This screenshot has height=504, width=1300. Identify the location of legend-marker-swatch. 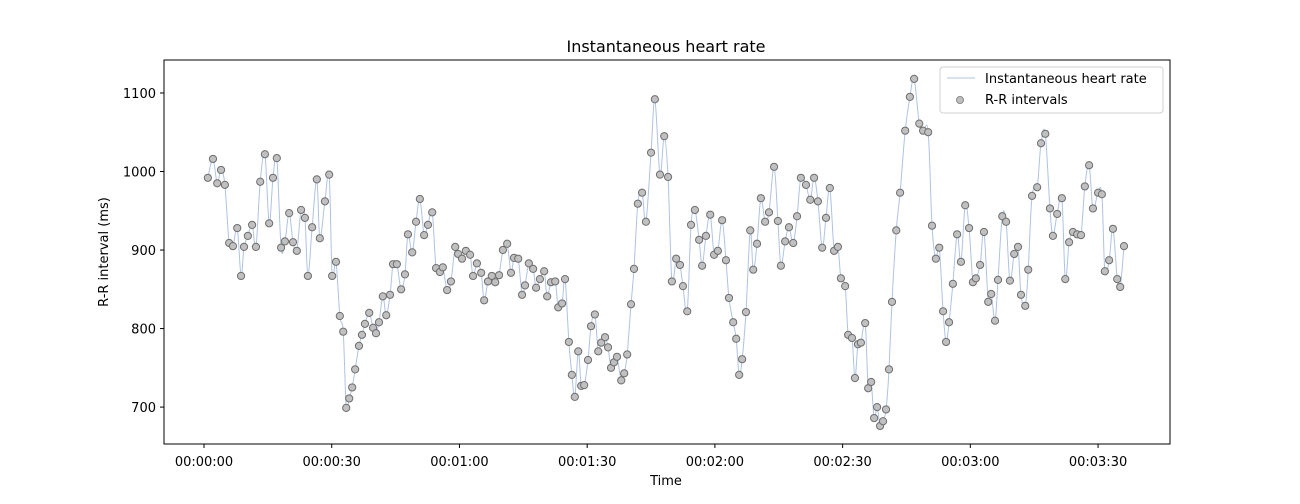
(960, 100).